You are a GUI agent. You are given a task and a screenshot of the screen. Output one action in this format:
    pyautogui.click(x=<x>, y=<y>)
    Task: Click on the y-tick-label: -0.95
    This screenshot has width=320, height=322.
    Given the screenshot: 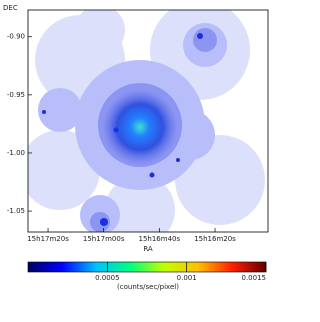 What is the action you would take?
    pyautogui.click(x=16, y=95)
    